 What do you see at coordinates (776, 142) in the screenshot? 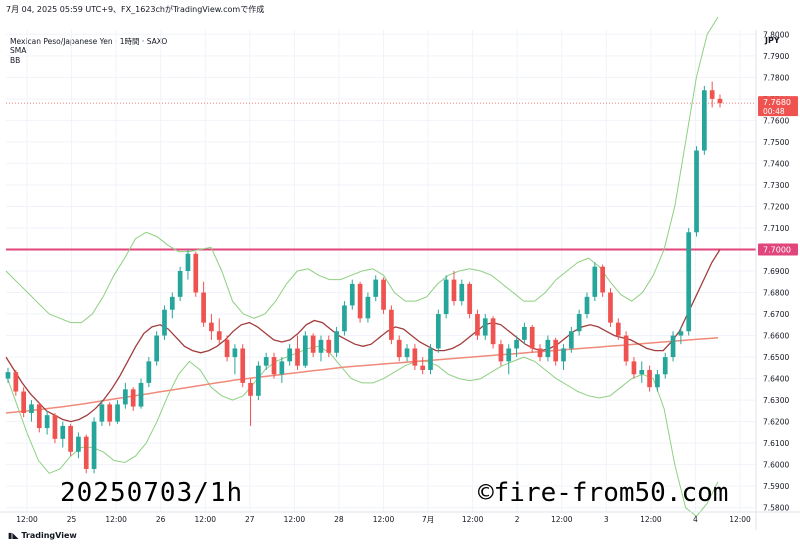
I see `price-tick-label: 7.7500` at bounding box center [776, 142].